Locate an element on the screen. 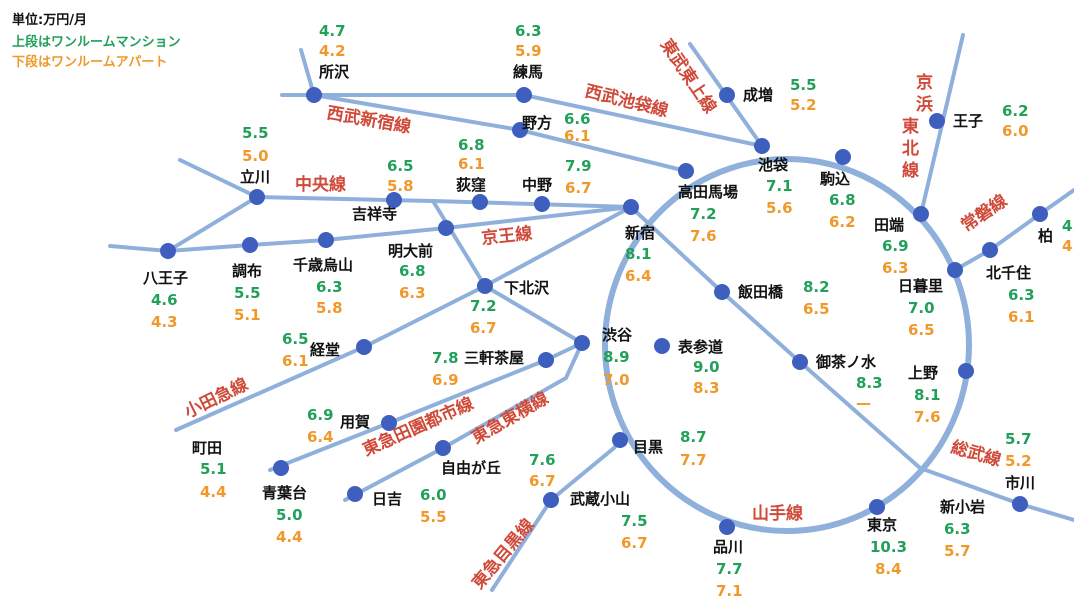 Image resolution: width=1074 pixels, height=599 pixels. station-dot-aobadai is located at coordinates (281, 468).